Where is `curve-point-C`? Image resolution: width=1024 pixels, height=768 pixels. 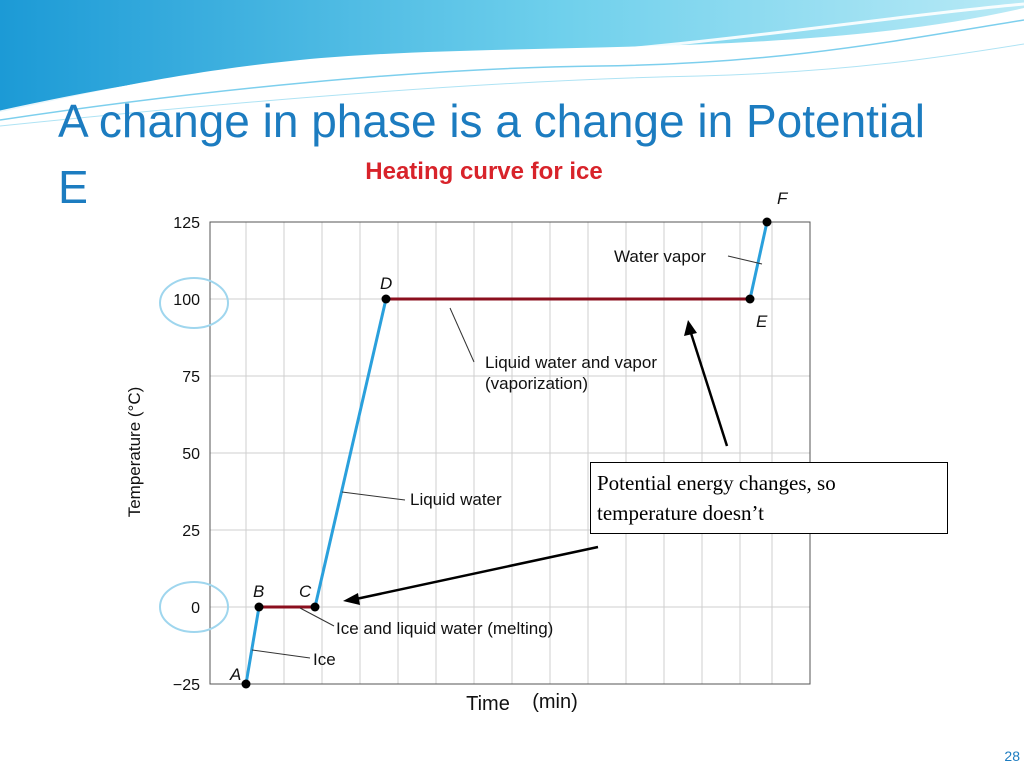
curve-point-C is located at coordinates (315, 607).